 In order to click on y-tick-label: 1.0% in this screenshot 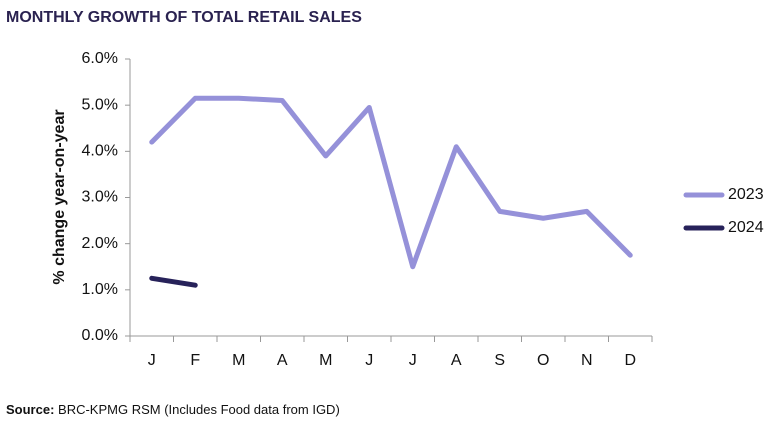, I will do `click(100, 289)`.